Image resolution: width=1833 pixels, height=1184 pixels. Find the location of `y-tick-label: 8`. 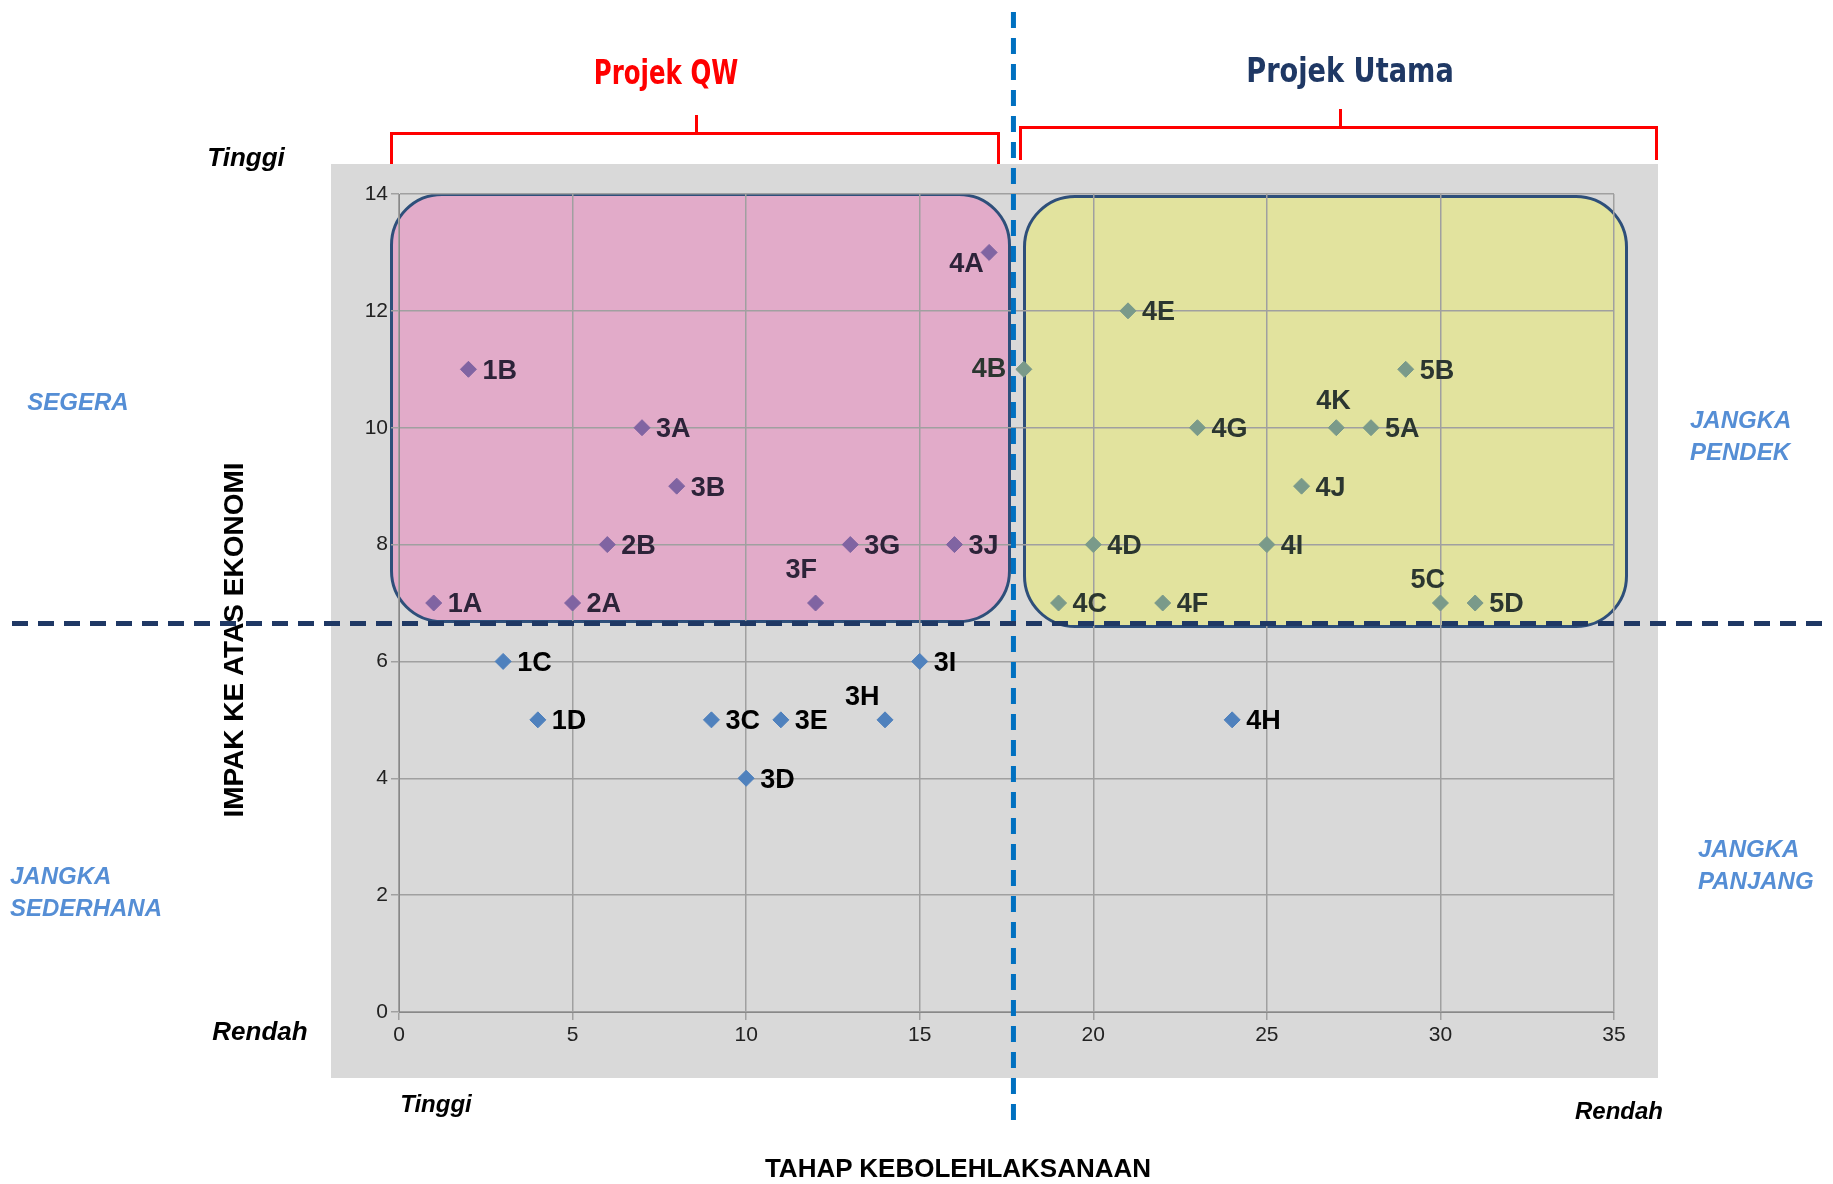

y-tick-label: 8 is located at coordinates (382, 543).